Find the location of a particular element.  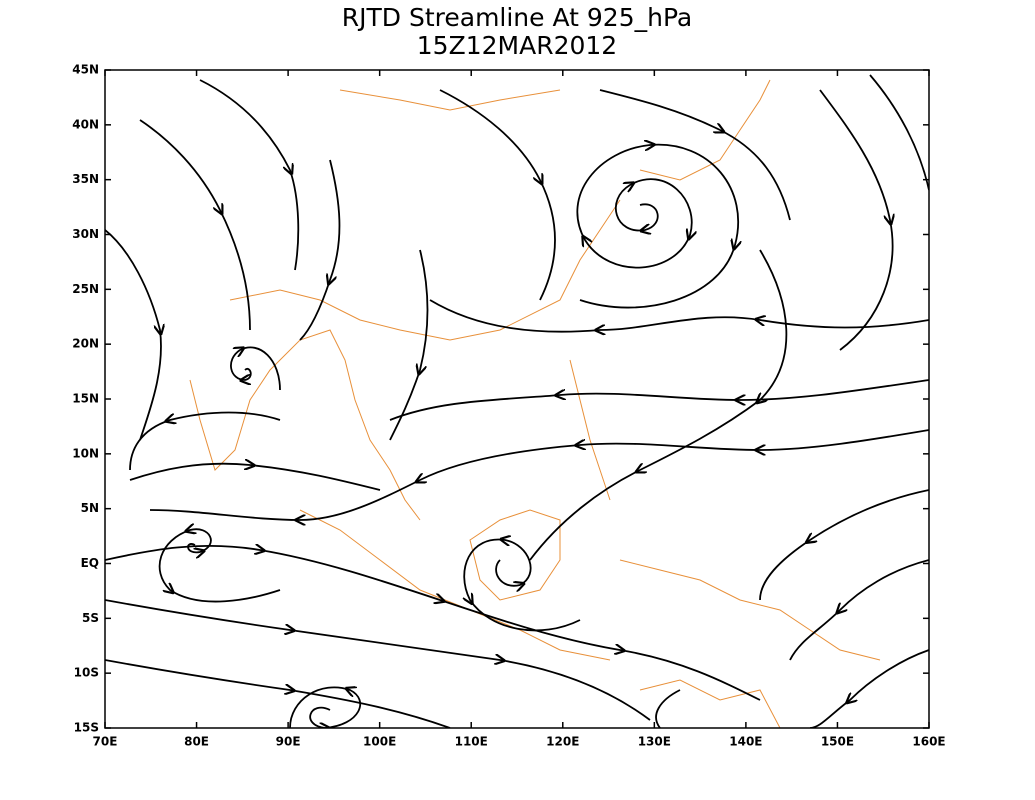

y-tick-label: 45N is located at coordinates (85, 70).